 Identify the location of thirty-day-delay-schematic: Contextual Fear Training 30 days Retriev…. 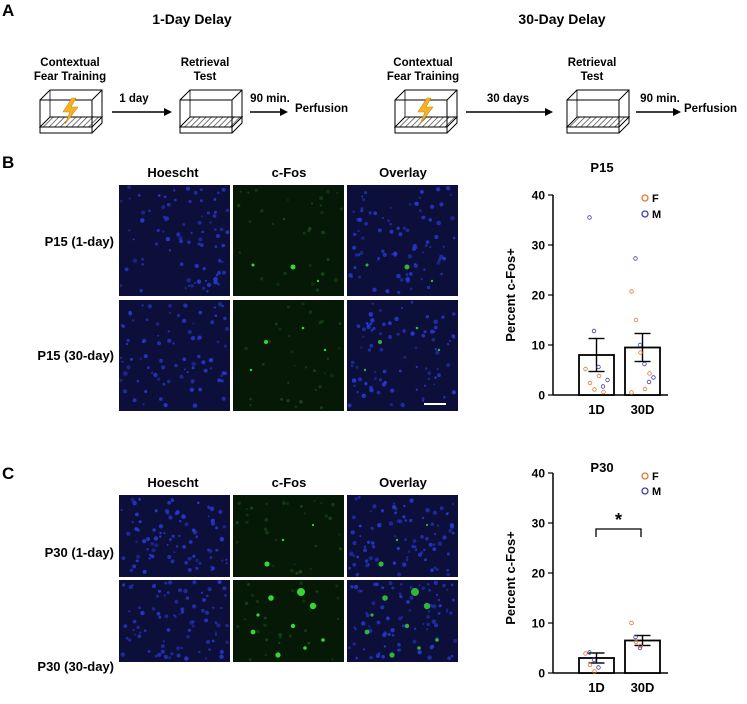
(562, 95).